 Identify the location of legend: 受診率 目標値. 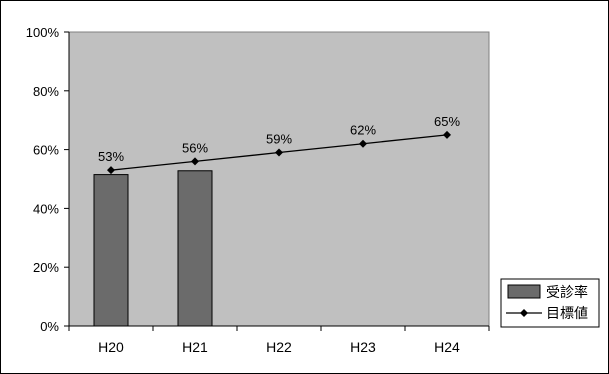
(550, 303).